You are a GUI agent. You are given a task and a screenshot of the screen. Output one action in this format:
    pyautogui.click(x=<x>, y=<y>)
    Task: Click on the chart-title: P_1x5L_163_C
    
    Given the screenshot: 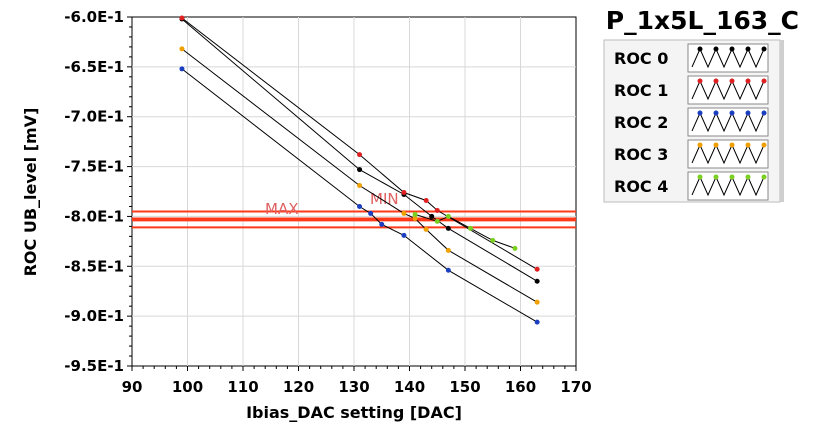 What is the action you would take?
    pyautogui.click(x=702, y=20)
    